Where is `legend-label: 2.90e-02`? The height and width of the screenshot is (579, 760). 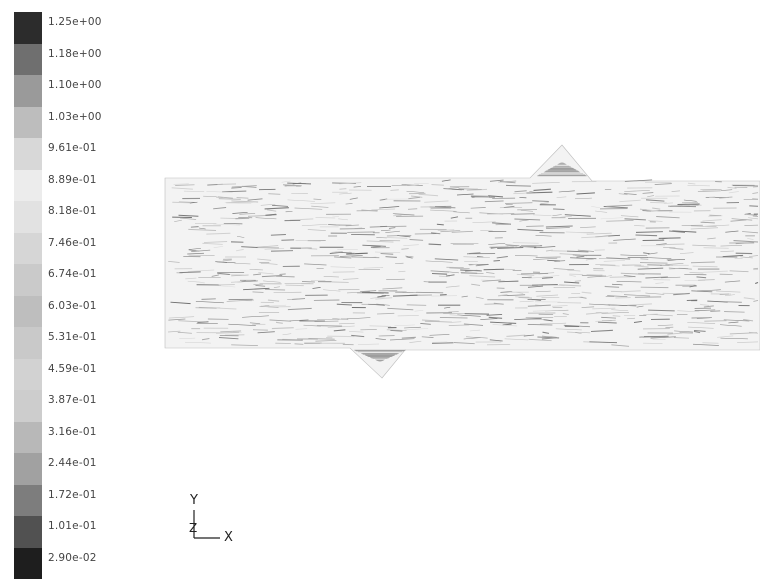
legend-label: 2.90e-02 is located at coordinates (72, 558).